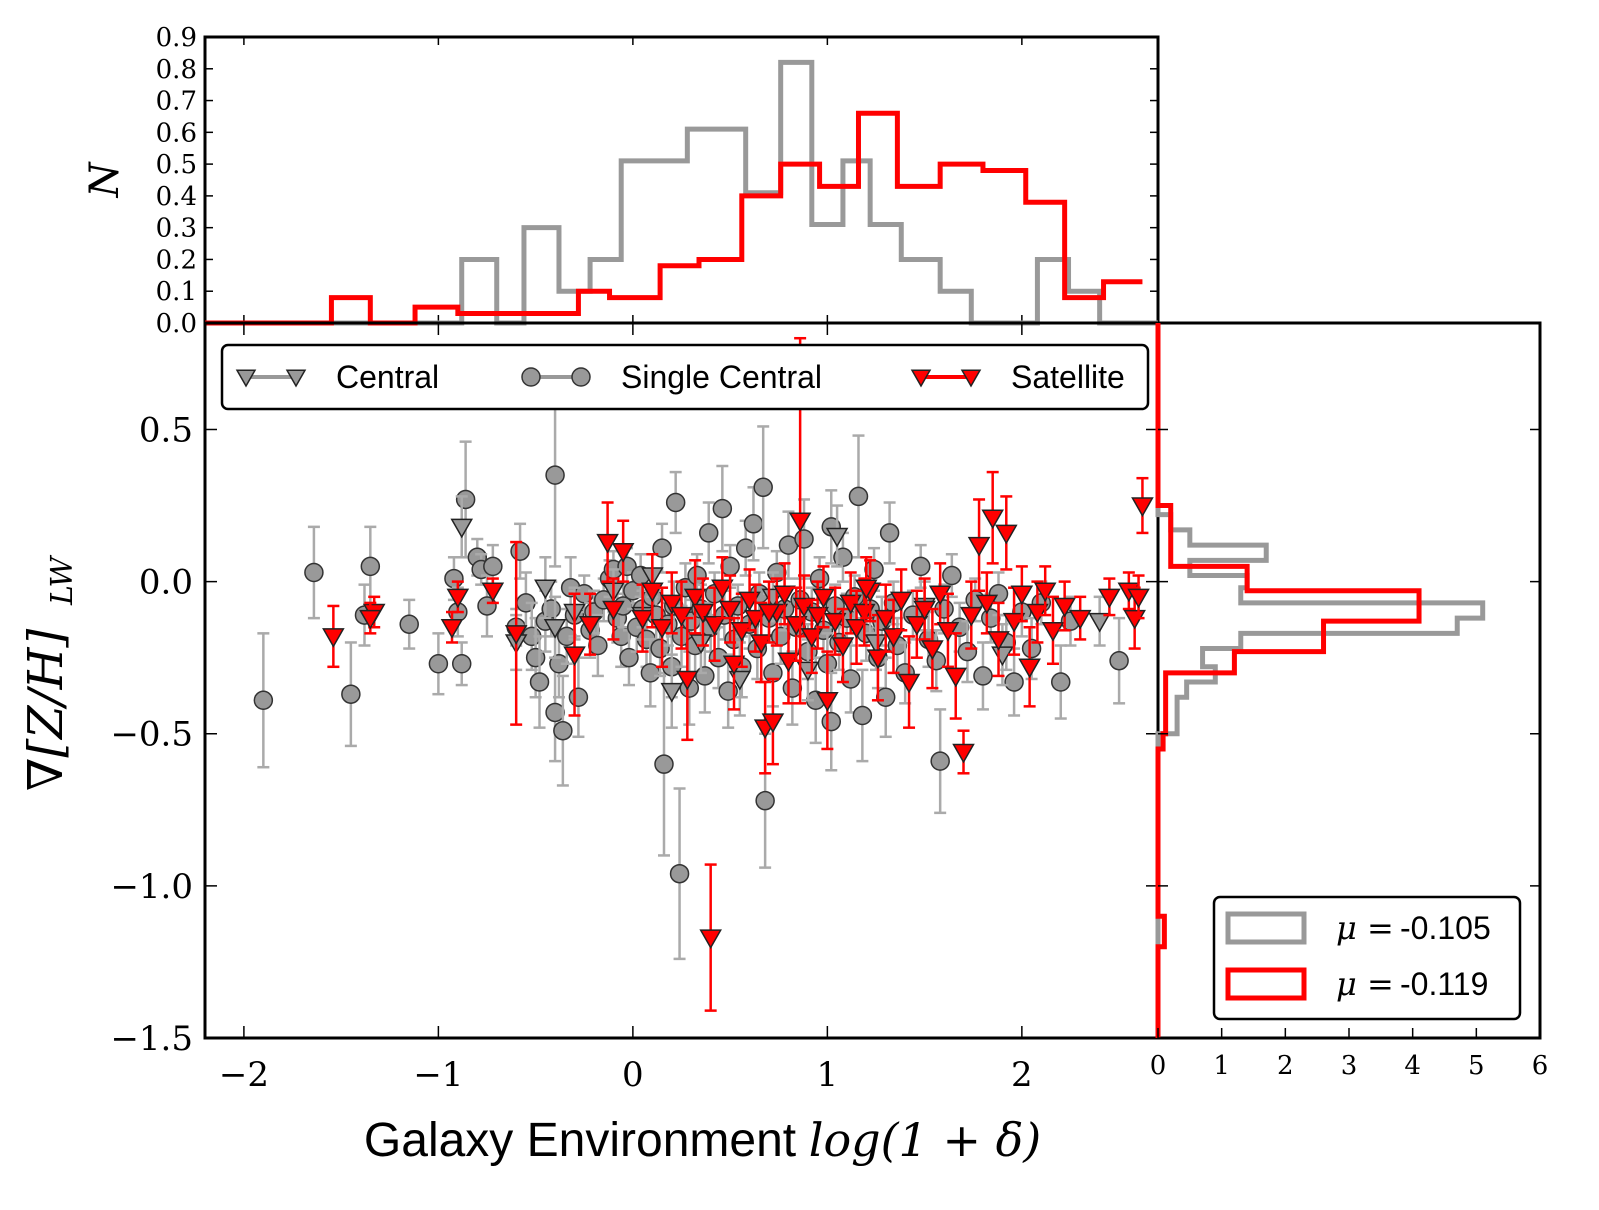 This screenshot has width=1599, height=1210. Describe the element at coordinates (1022, 1075) in the screenshot. I see `main-xtick-label: 2` at that location.